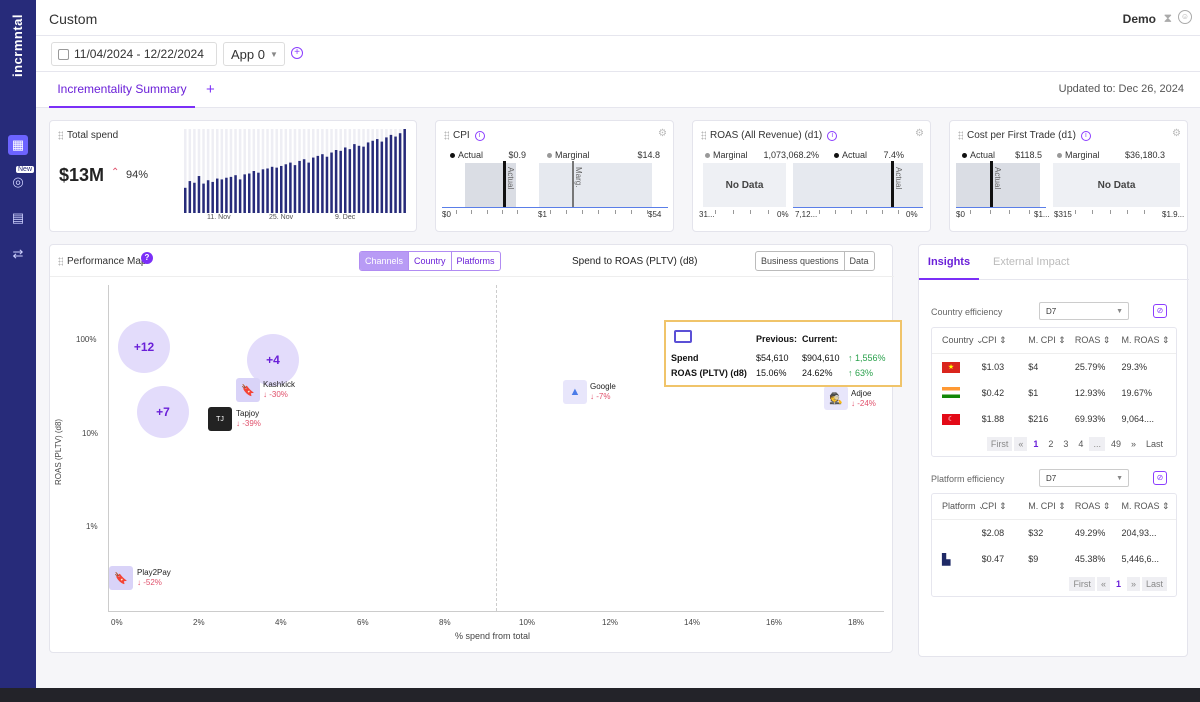 This screenshot has height=702, width=1200. What do you see at coordinates (18, 253) in the screenshot?
I see `transfer-icon: ⇄` at bounding box center [18, 253].